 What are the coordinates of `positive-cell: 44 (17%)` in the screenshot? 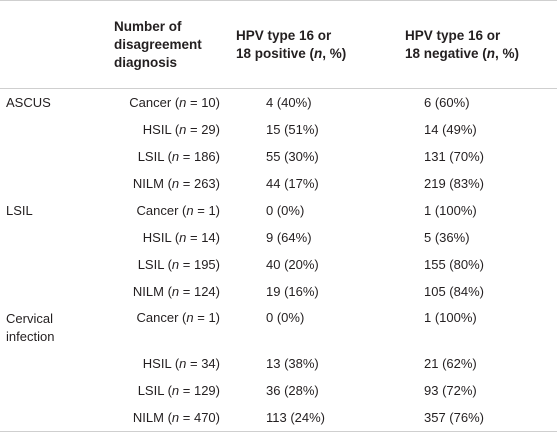 It's located at (292, 183).